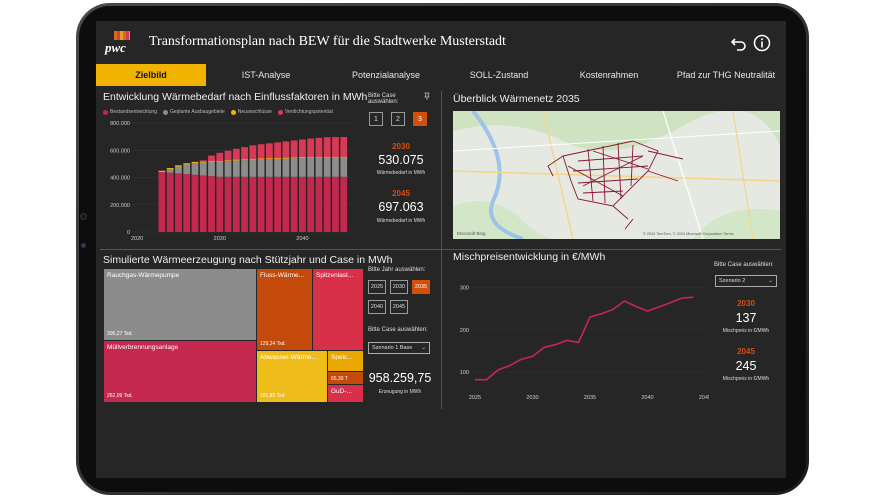 This screenshot has width=885, height=498. What do you see at coordinates (475, 398) in the screenshot?
I see `x-tick-label: 2025` at bounding box center [475, 398].